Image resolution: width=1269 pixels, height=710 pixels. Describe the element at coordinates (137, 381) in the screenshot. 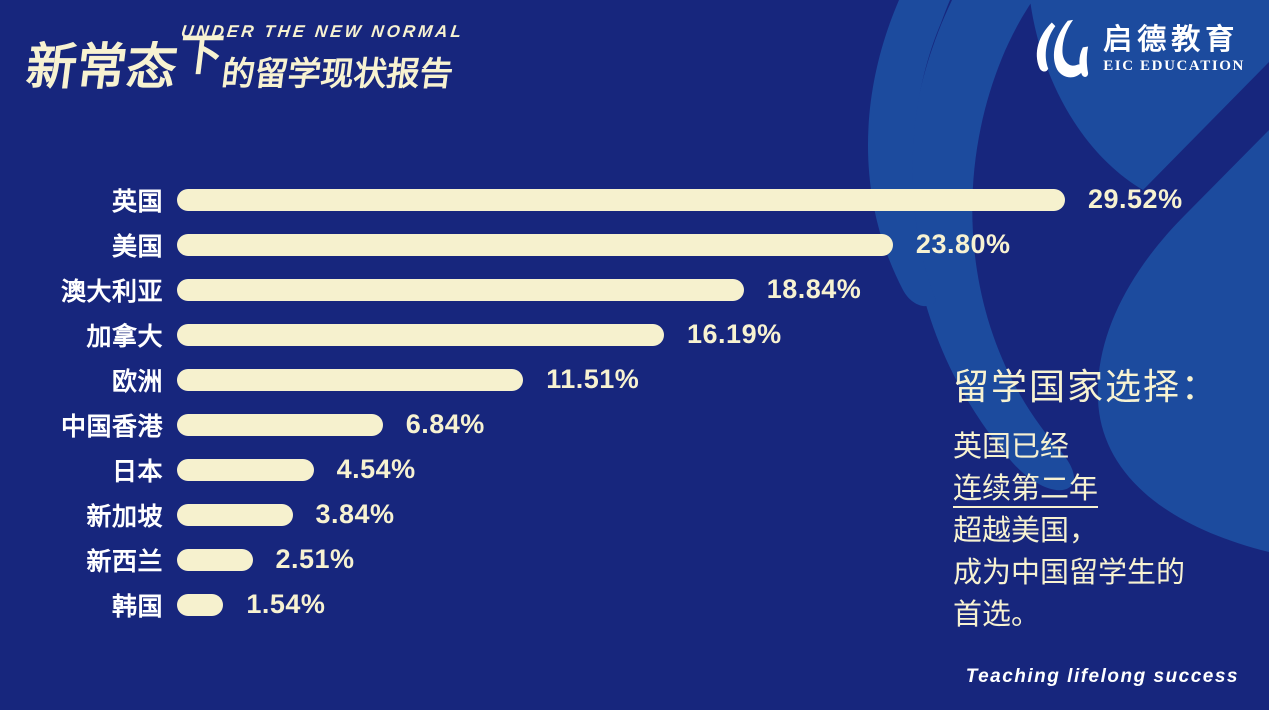

I see `bar-category-label: 欧洲` at that location.